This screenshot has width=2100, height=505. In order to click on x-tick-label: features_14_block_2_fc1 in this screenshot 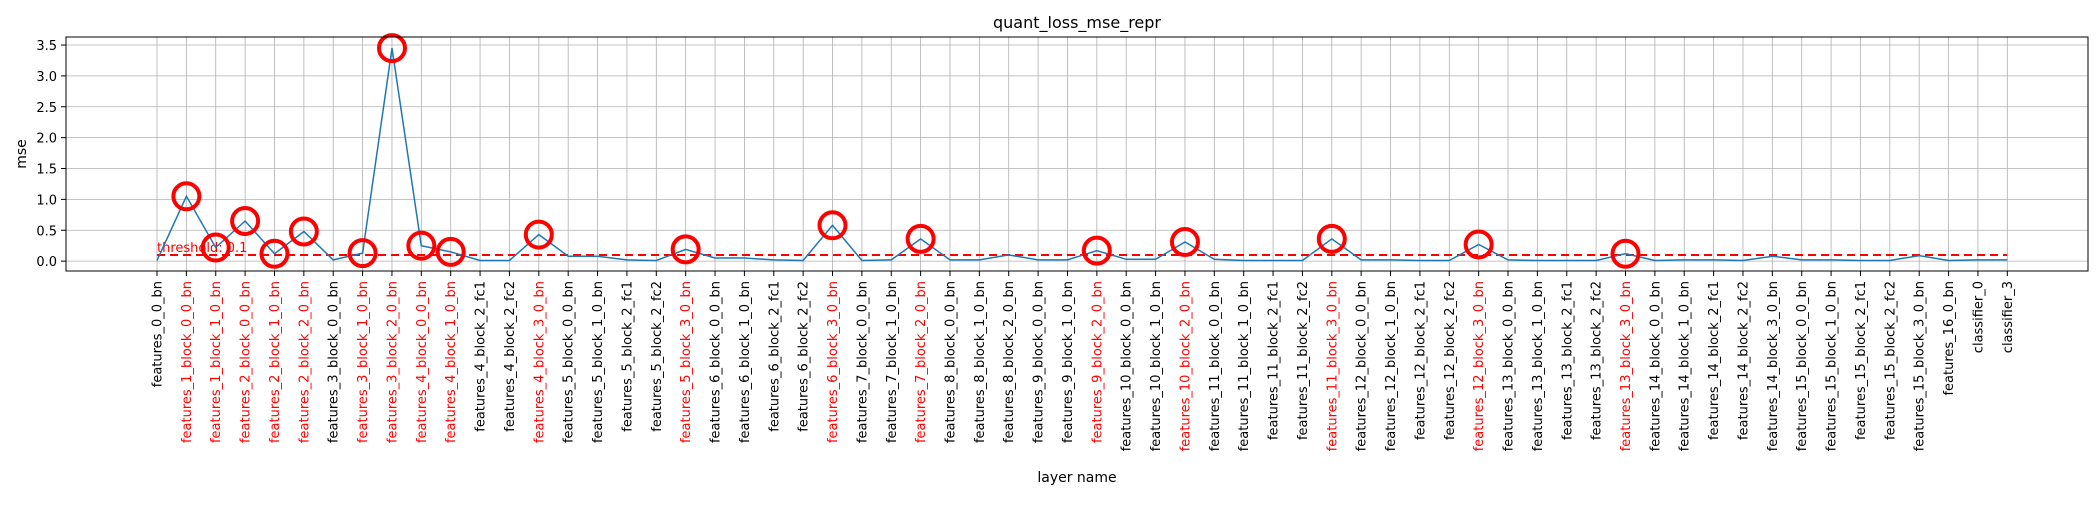, I will do `click(1714, 360)`.